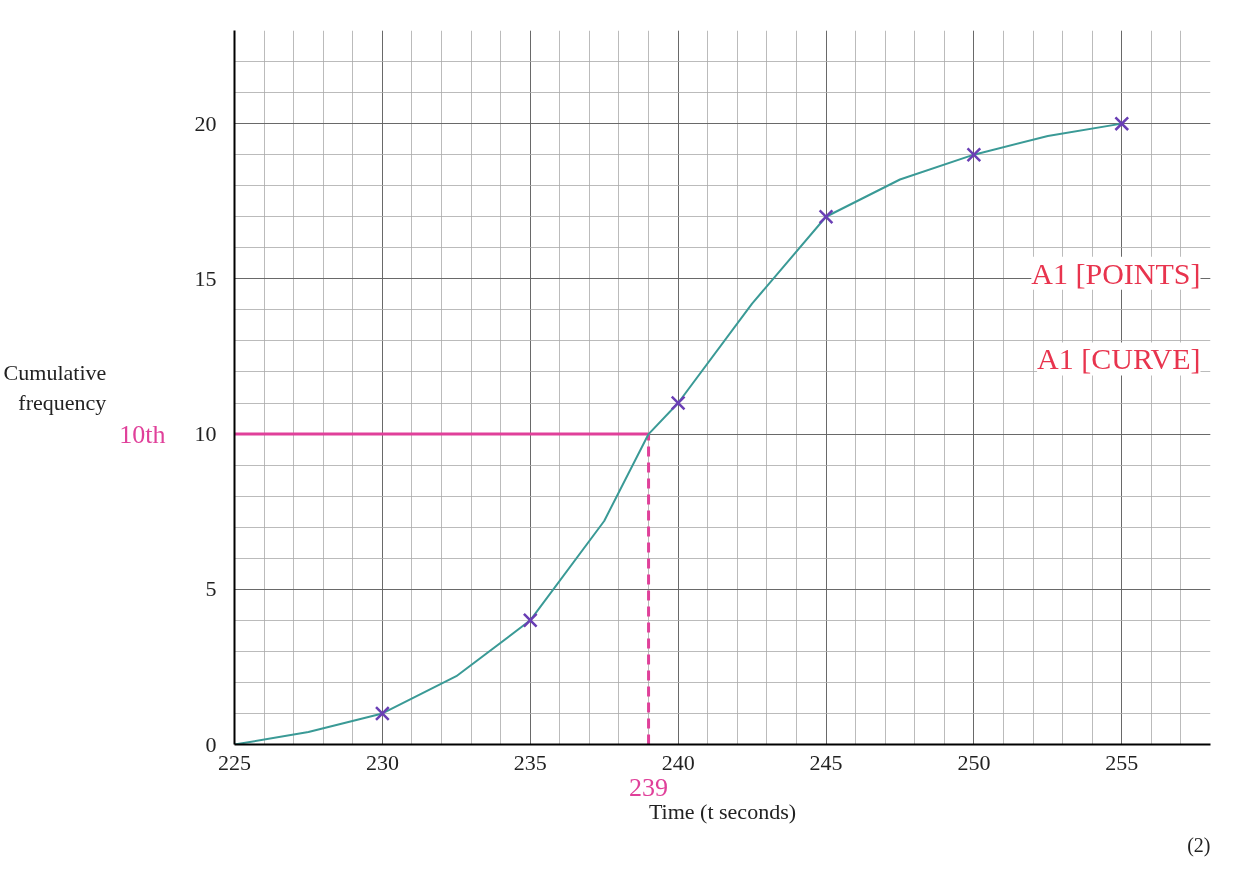  Describe the element at coordinates (211, 744) in the screenshot. I see `y-tick-label: 0` at that location.